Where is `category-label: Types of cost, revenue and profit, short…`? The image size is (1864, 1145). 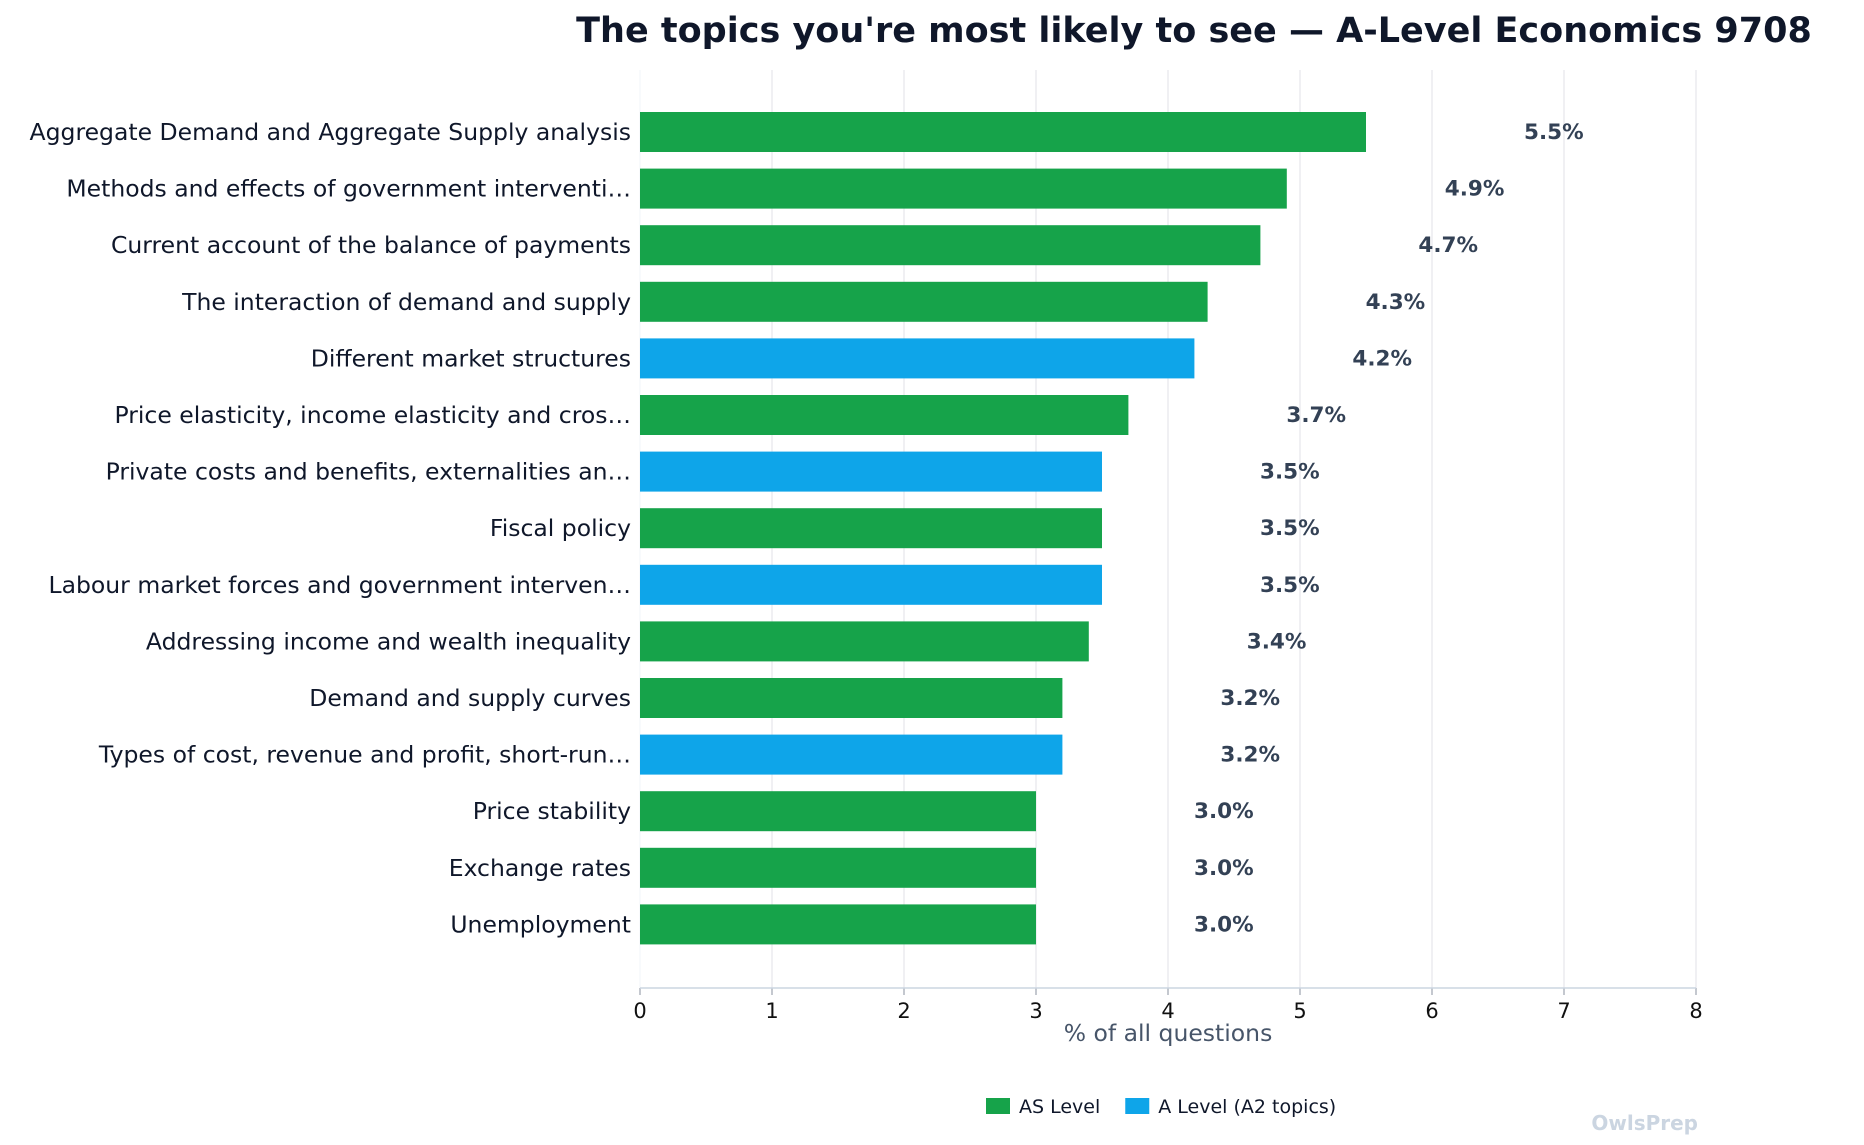
category-label: Types of cost, revenue and profit, short… is located at coordinates (364, 755).